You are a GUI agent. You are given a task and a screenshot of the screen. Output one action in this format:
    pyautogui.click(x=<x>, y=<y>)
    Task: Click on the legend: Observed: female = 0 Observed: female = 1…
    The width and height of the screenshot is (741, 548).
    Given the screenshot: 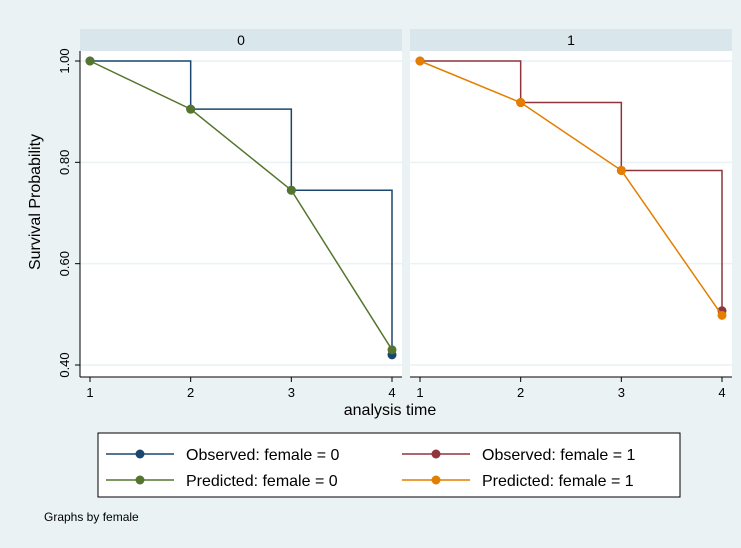 What is the action you would take?
    pyautogui.click(x=389, y=465)
    